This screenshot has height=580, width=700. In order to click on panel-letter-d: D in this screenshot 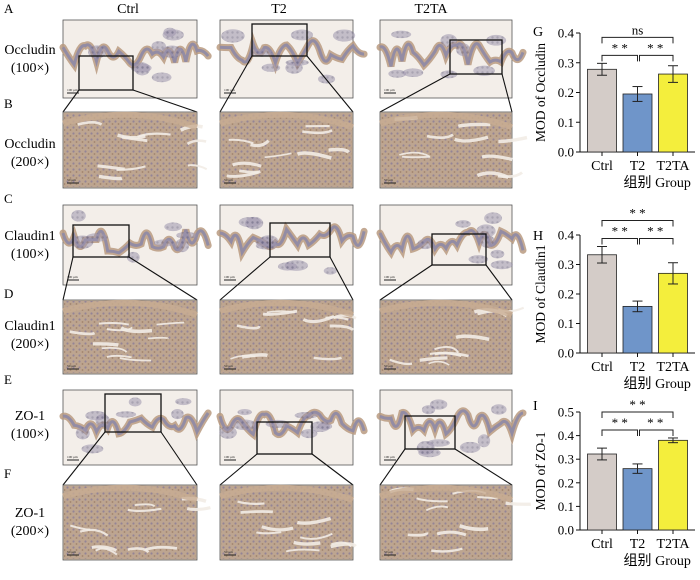, I will do `click(8, 293)`.